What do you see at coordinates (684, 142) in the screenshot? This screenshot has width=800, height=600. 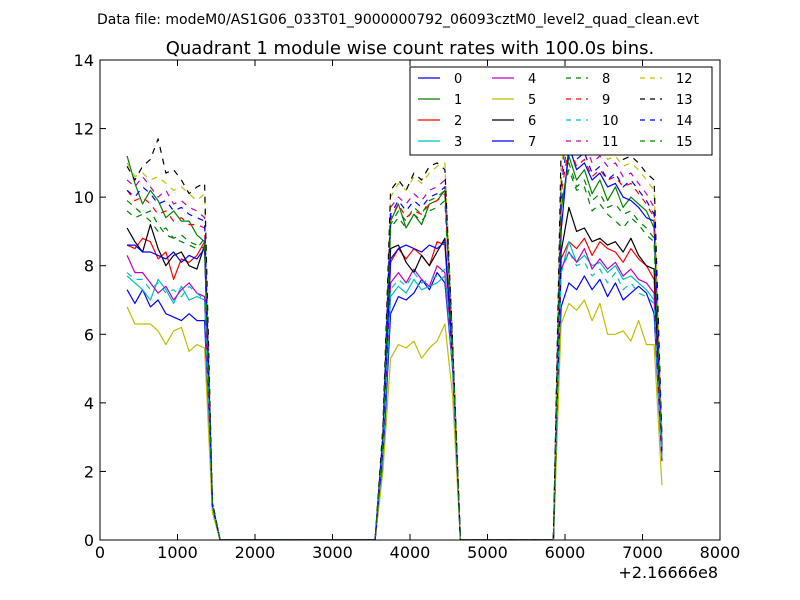 I see `legend-label-15: 15` at bounding box center [684, 142].